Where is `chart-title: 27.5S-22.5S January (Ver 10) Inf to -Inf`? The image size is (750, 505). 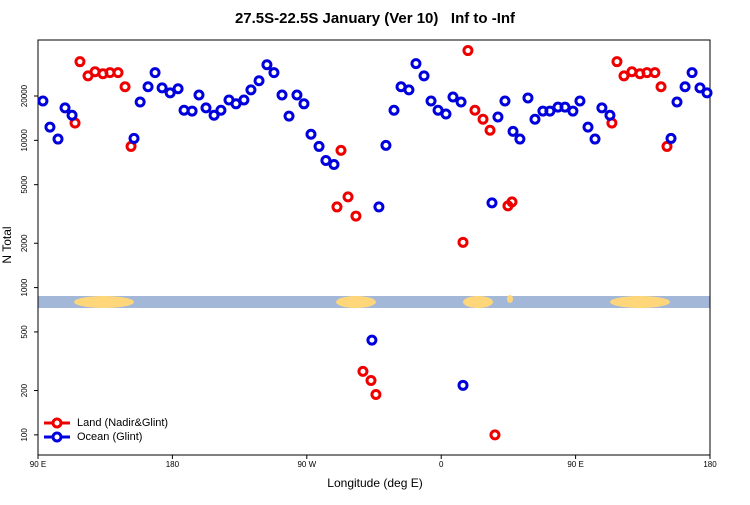 chart-title: 27.5S-22.5S January (Ver 10) Inf to -Inf is located at coordinates (375, 18).